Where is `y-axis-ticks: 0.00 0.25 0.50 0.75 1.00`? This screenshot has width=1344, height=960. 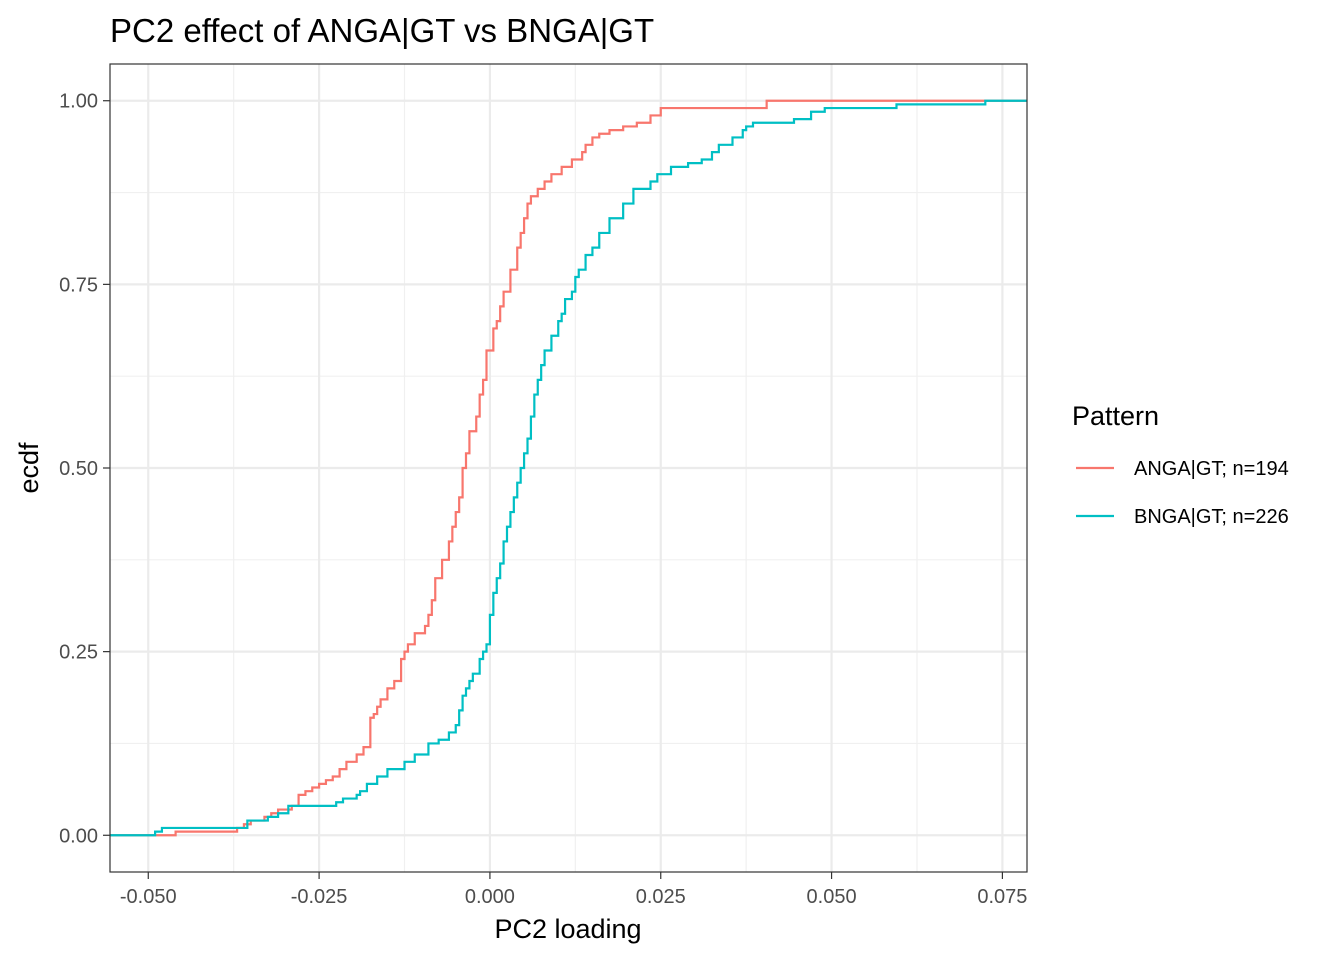
y-axis-ticks: 0.00 0.25 0.50 0.75 1.00 is located at coordinates (84, 469).